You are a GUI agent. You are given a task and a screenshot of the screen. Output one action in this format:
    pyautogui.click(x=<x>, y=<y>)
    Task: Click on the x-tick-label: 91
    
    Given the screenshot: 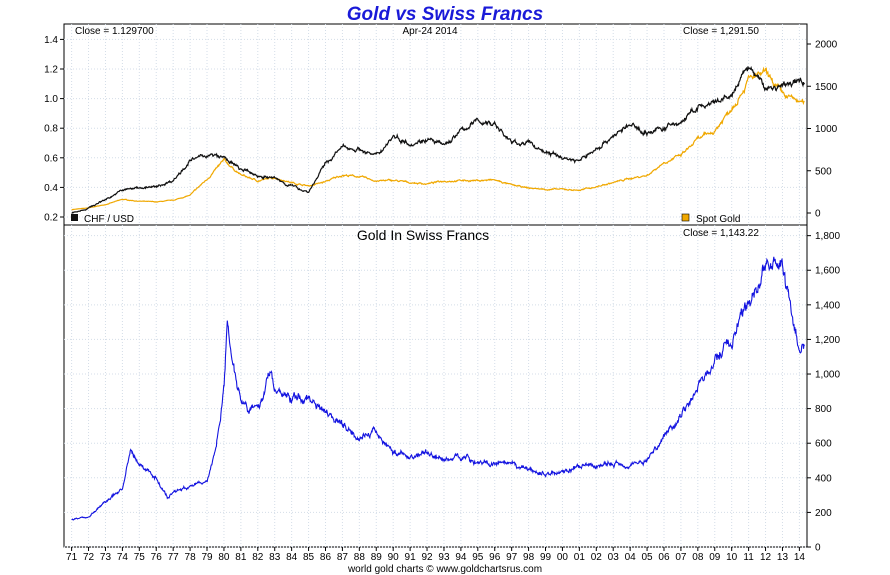 What is the action you would take?
    pyautogui.click(x=411, y=557)
    